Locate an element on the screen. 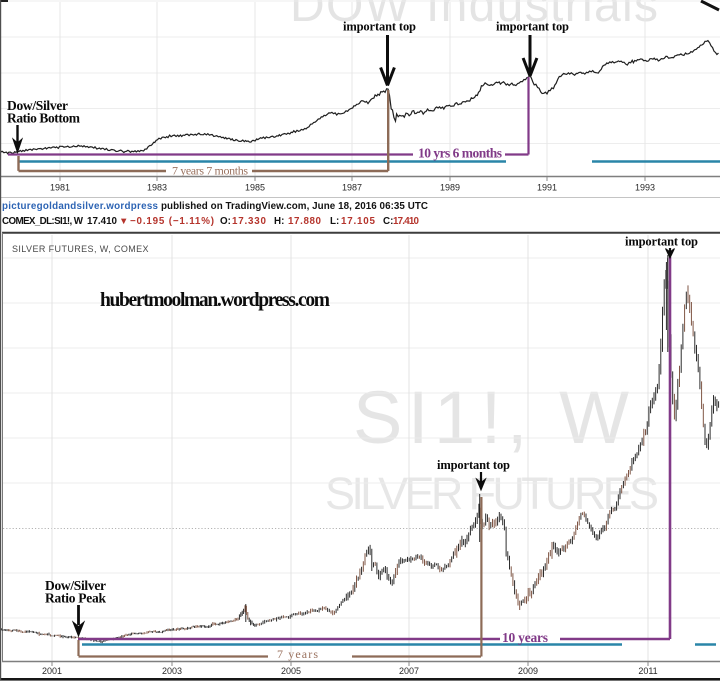 Image resolution: width=720 pixels, height=683 pixels. svg-text: 17.880 is located at coordinates (305, 221).